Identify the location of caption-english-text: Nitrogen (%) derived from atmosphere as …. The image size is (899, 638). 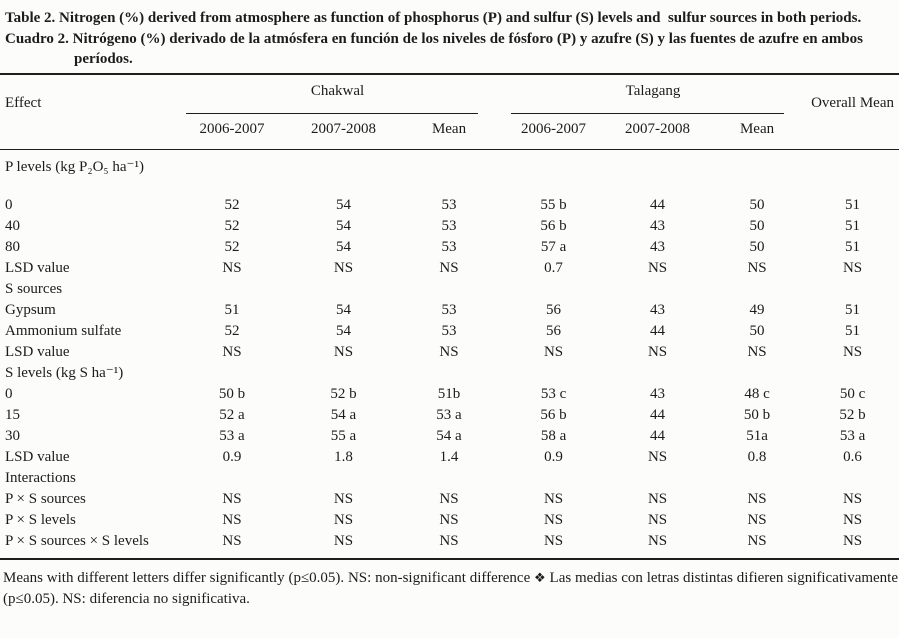
(460, 18).